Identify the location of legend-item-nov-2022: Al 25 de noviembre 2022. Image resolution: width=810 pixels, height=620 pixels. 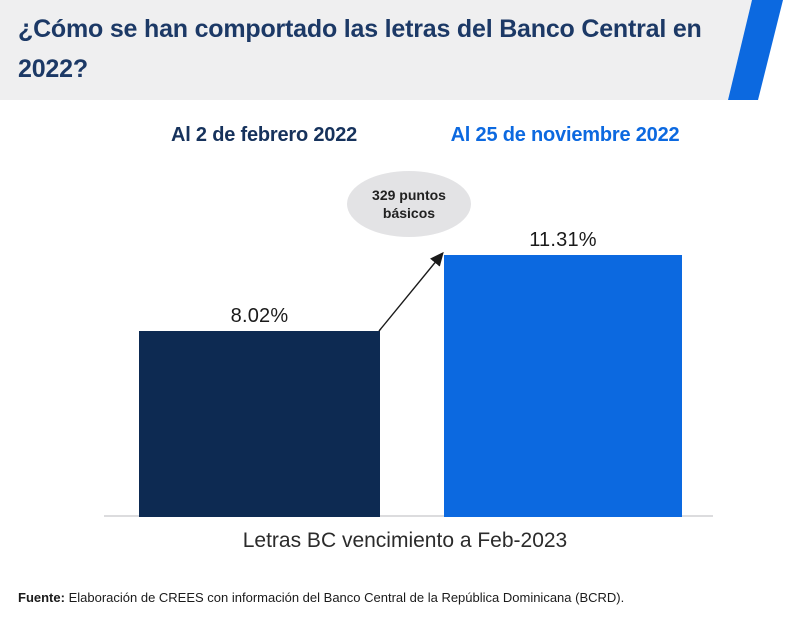
(565, 135).